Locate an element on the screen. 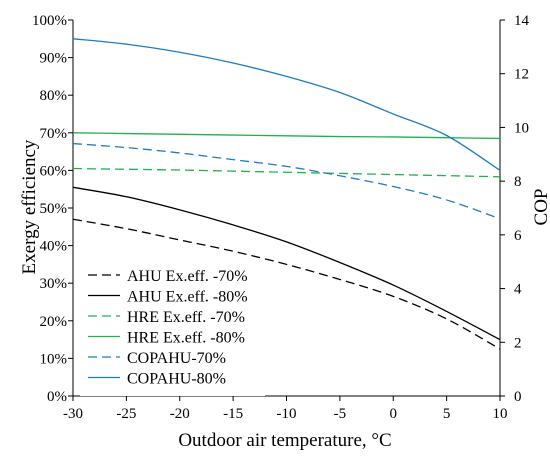  y2-axis-title: COP is located at coordinates (540, 207).